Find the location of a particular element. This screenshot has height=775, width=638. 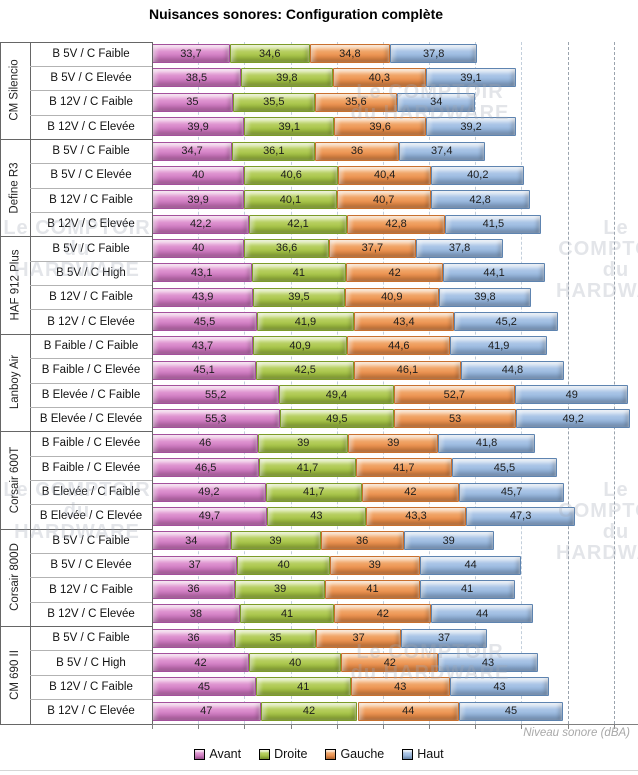

bar-value: 40,9 is located at coordinates (392, 297).